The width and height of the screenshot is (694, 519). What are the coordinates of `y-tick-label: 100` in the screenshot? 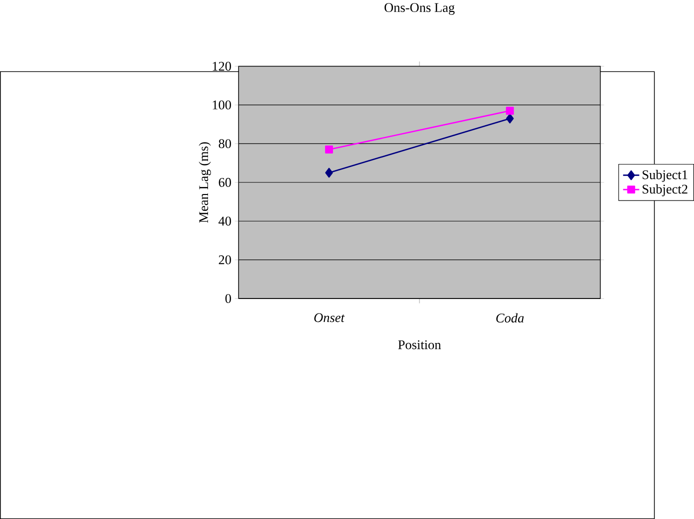 It's located at (221, 105).